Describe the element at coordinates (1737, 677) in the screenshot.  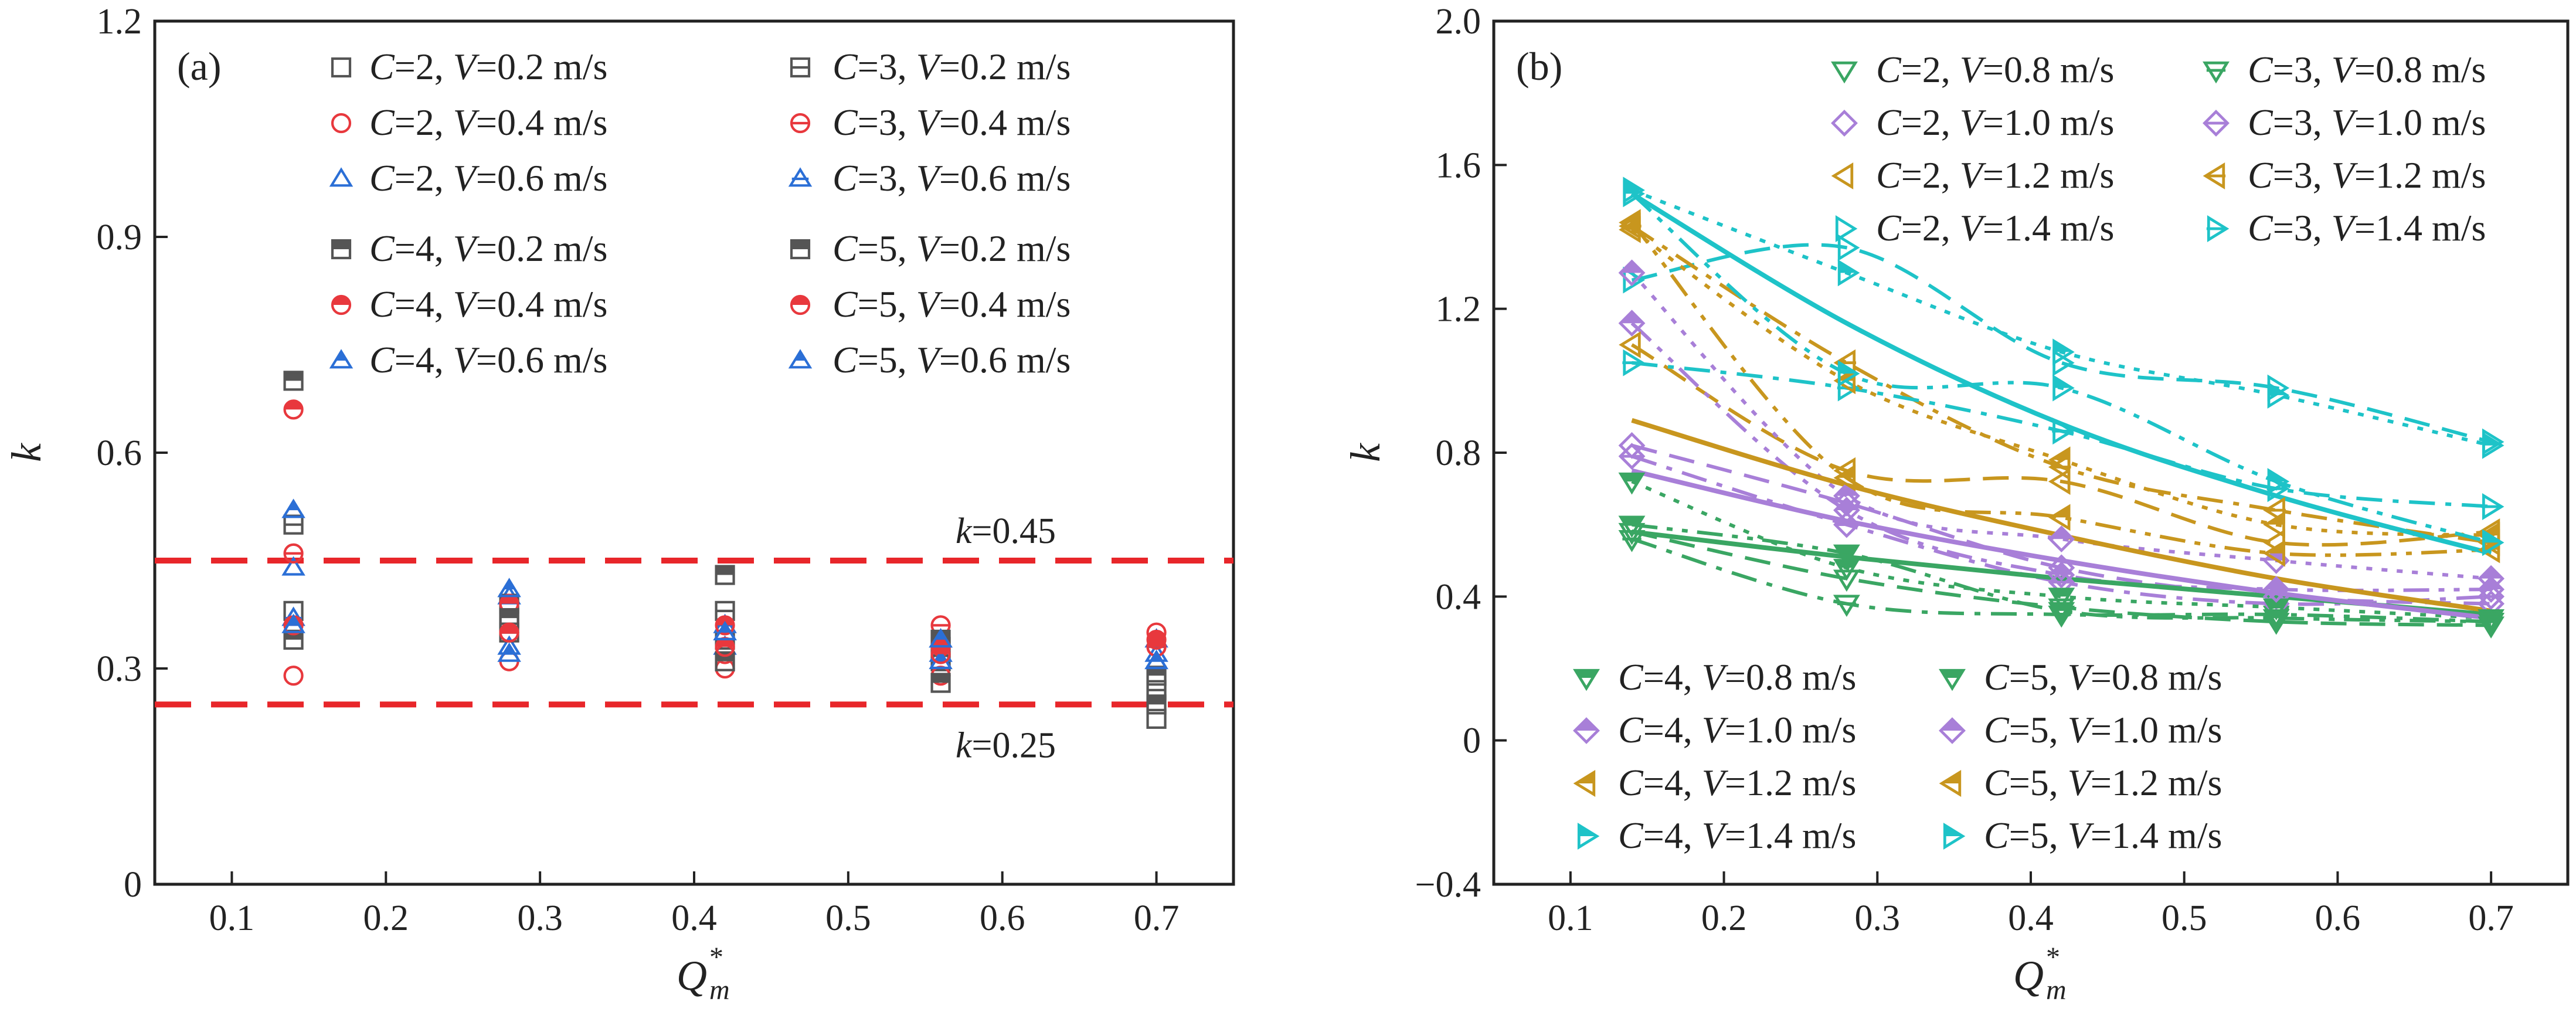
I see `legend-label: C=4, V=0.8 m/s` at that location.